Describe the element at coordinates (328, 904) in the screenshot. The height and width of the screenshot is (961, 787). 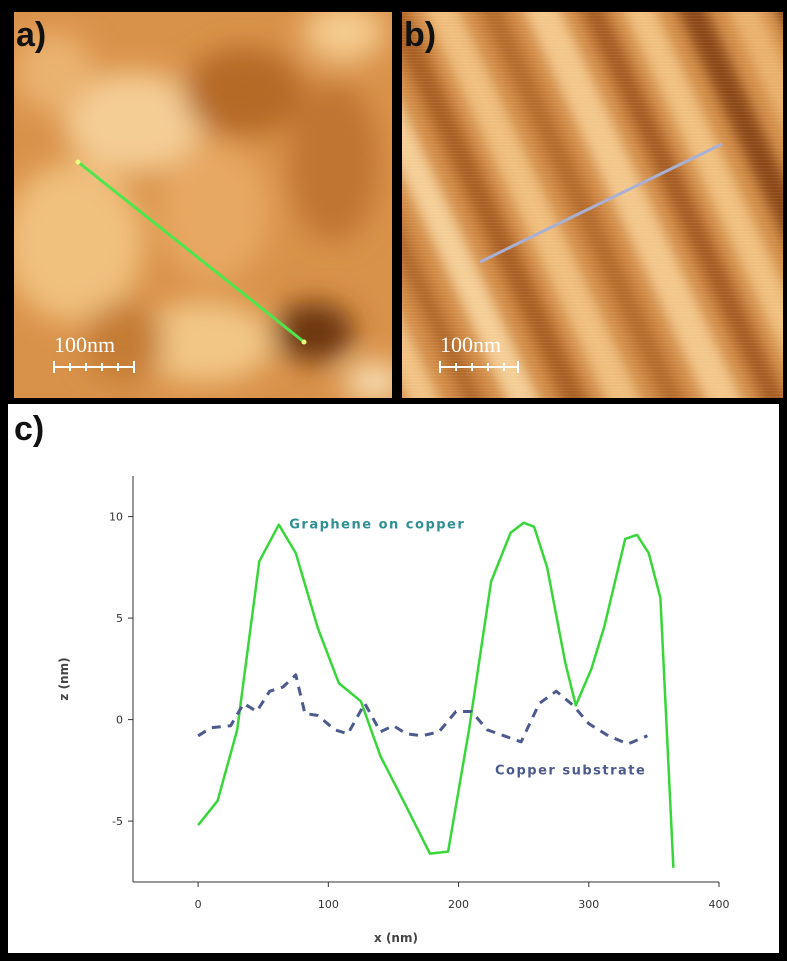
I see `x-tick-label: 100` at that location.